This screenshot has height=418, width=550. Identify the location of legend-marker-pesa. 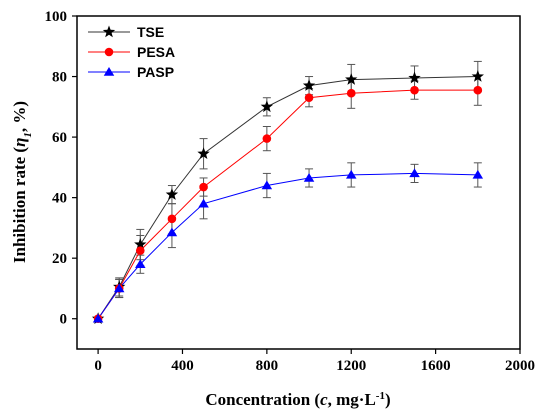
(109, 52).